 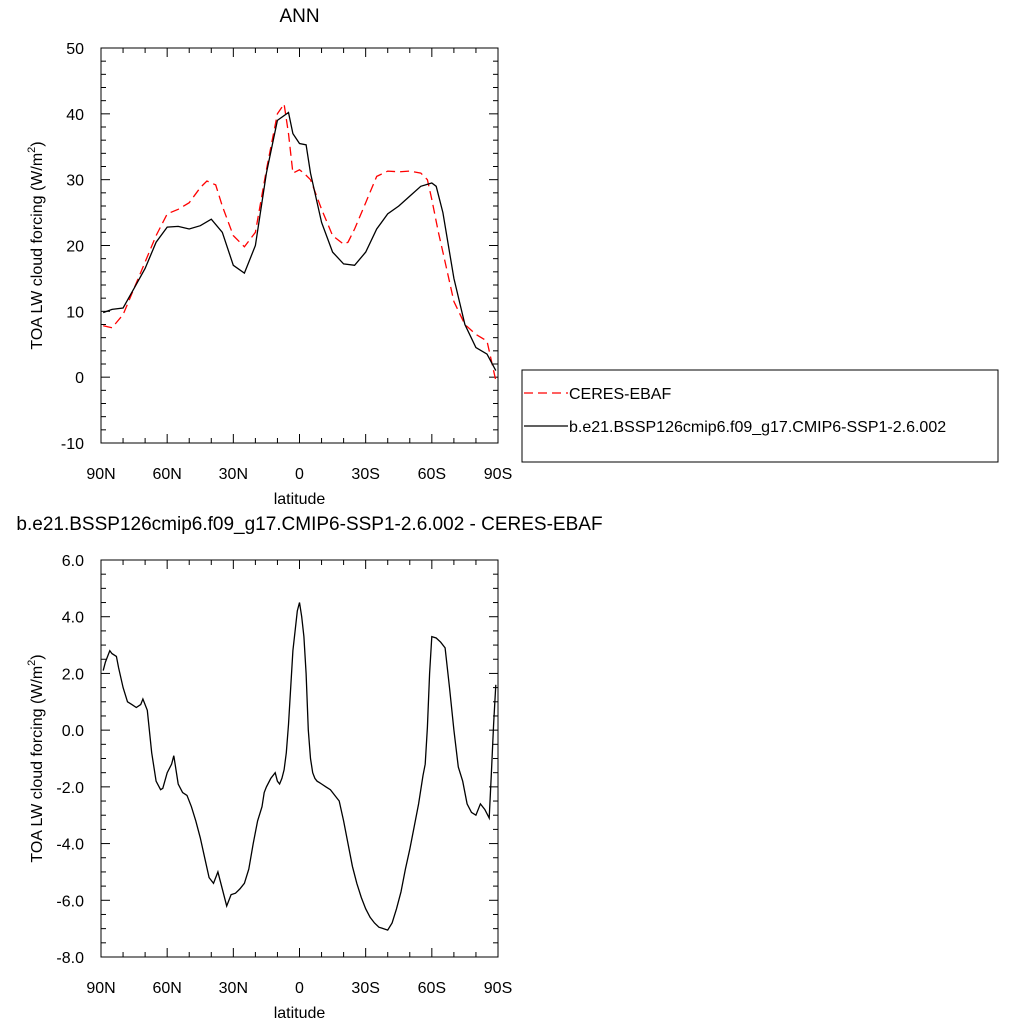 What do you see at coordinates (79, 378) in the screenshot?
I see `y-tick-label: 0` at bounding box center [79, 378].